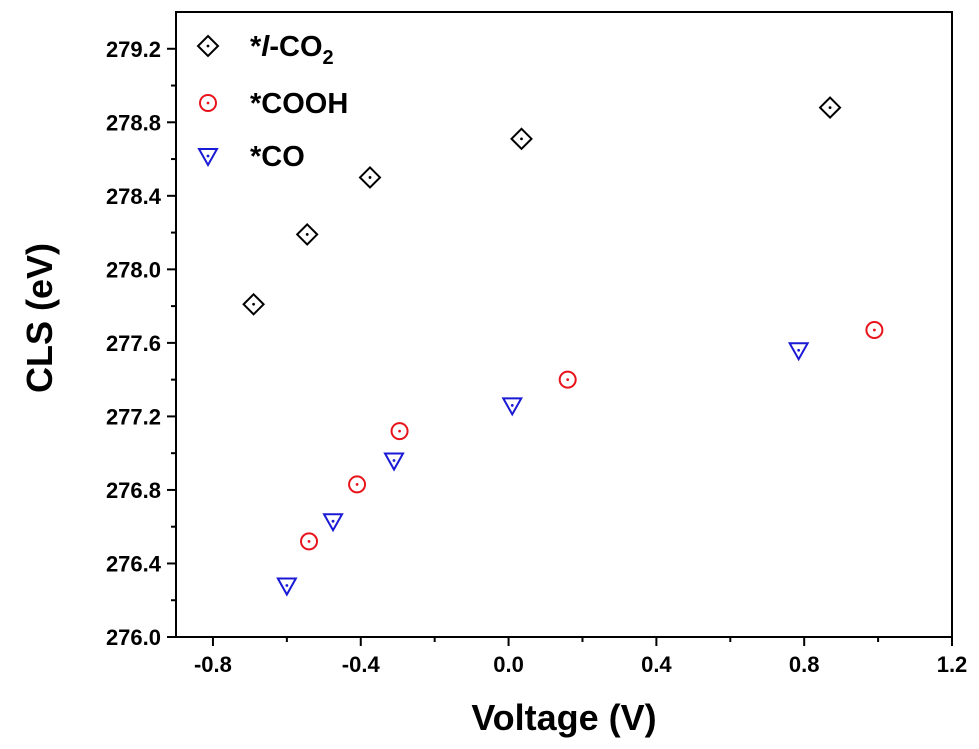 The height and width of the screenshot is (749, 979). What do you see at coordinates (952, 664) in the screenshot?
I see `x-tick-label: 1.2` at bounding box center [952, 664].